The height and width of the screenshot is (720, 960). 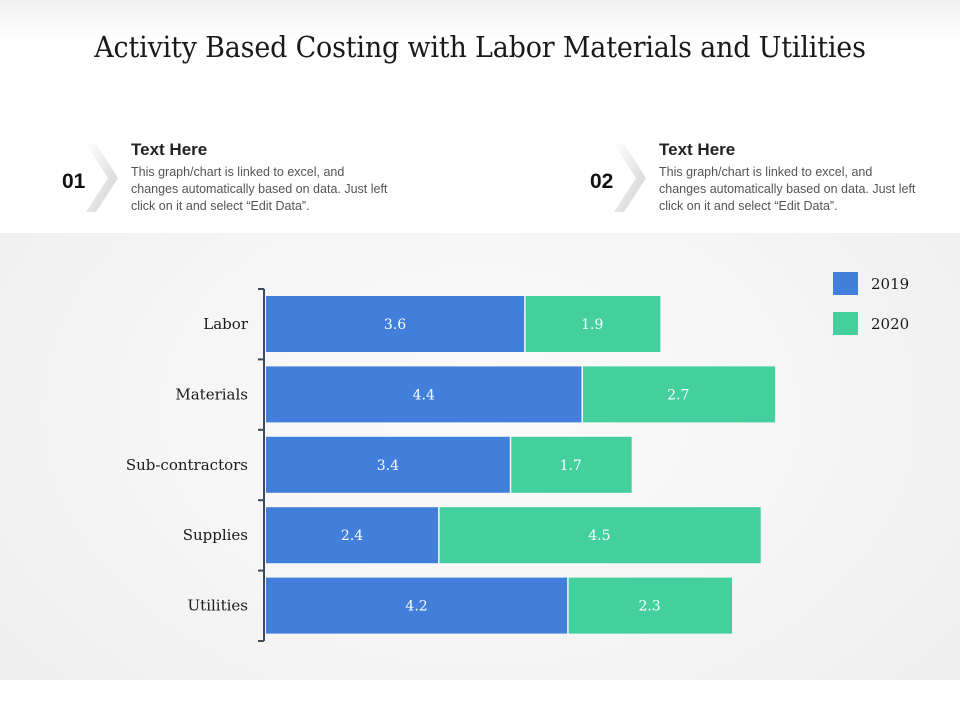 I want to click on bar-2019-materials, so click(x=424, y=394).